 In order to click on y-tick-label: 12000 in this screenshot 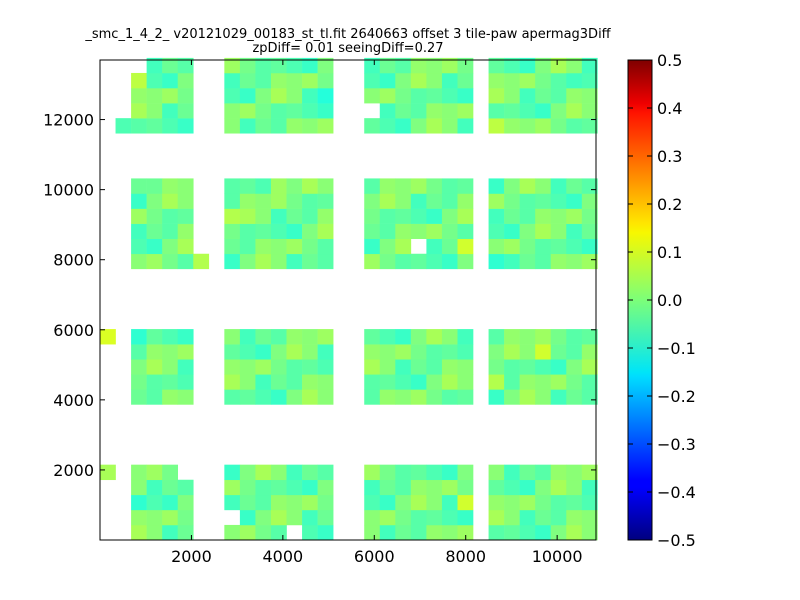, I will do `click(68, 120)`.